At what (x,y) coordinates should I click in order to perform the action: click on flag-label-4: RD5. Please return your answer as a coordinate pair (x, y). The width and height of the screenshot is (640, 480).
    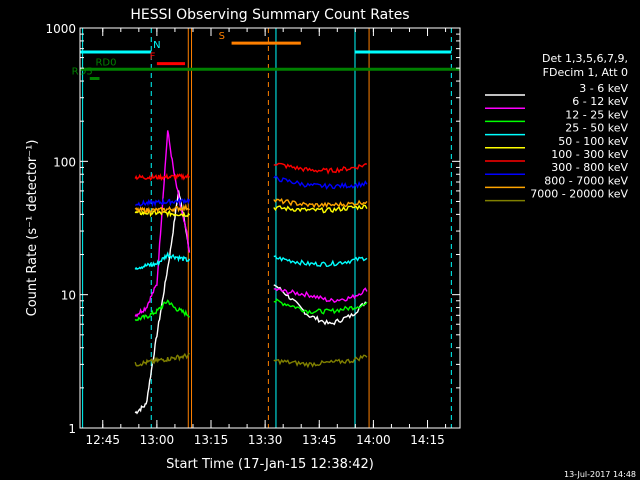
    Looking at the image, I should click on (82, 72).